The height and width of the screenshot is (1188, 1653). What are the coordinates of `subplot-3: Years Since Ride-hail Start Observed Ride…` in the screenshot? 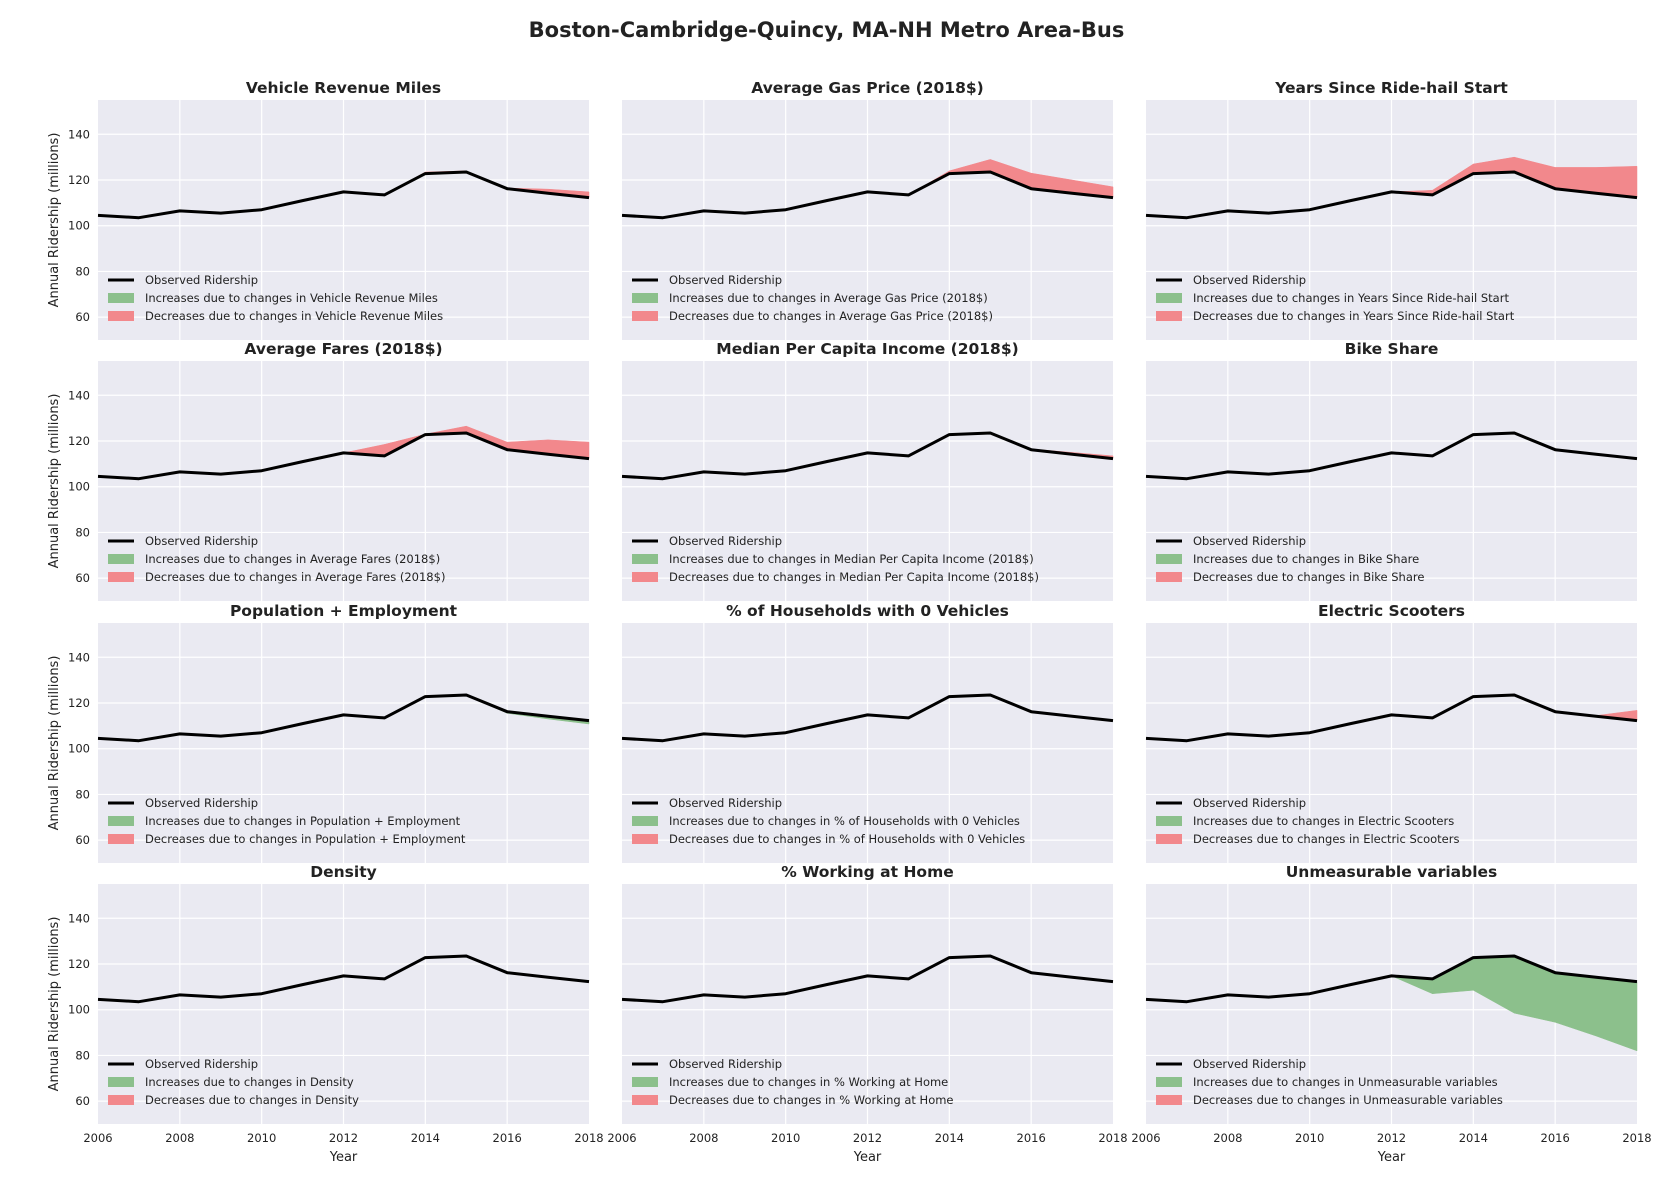 It's located at (1391, 209).